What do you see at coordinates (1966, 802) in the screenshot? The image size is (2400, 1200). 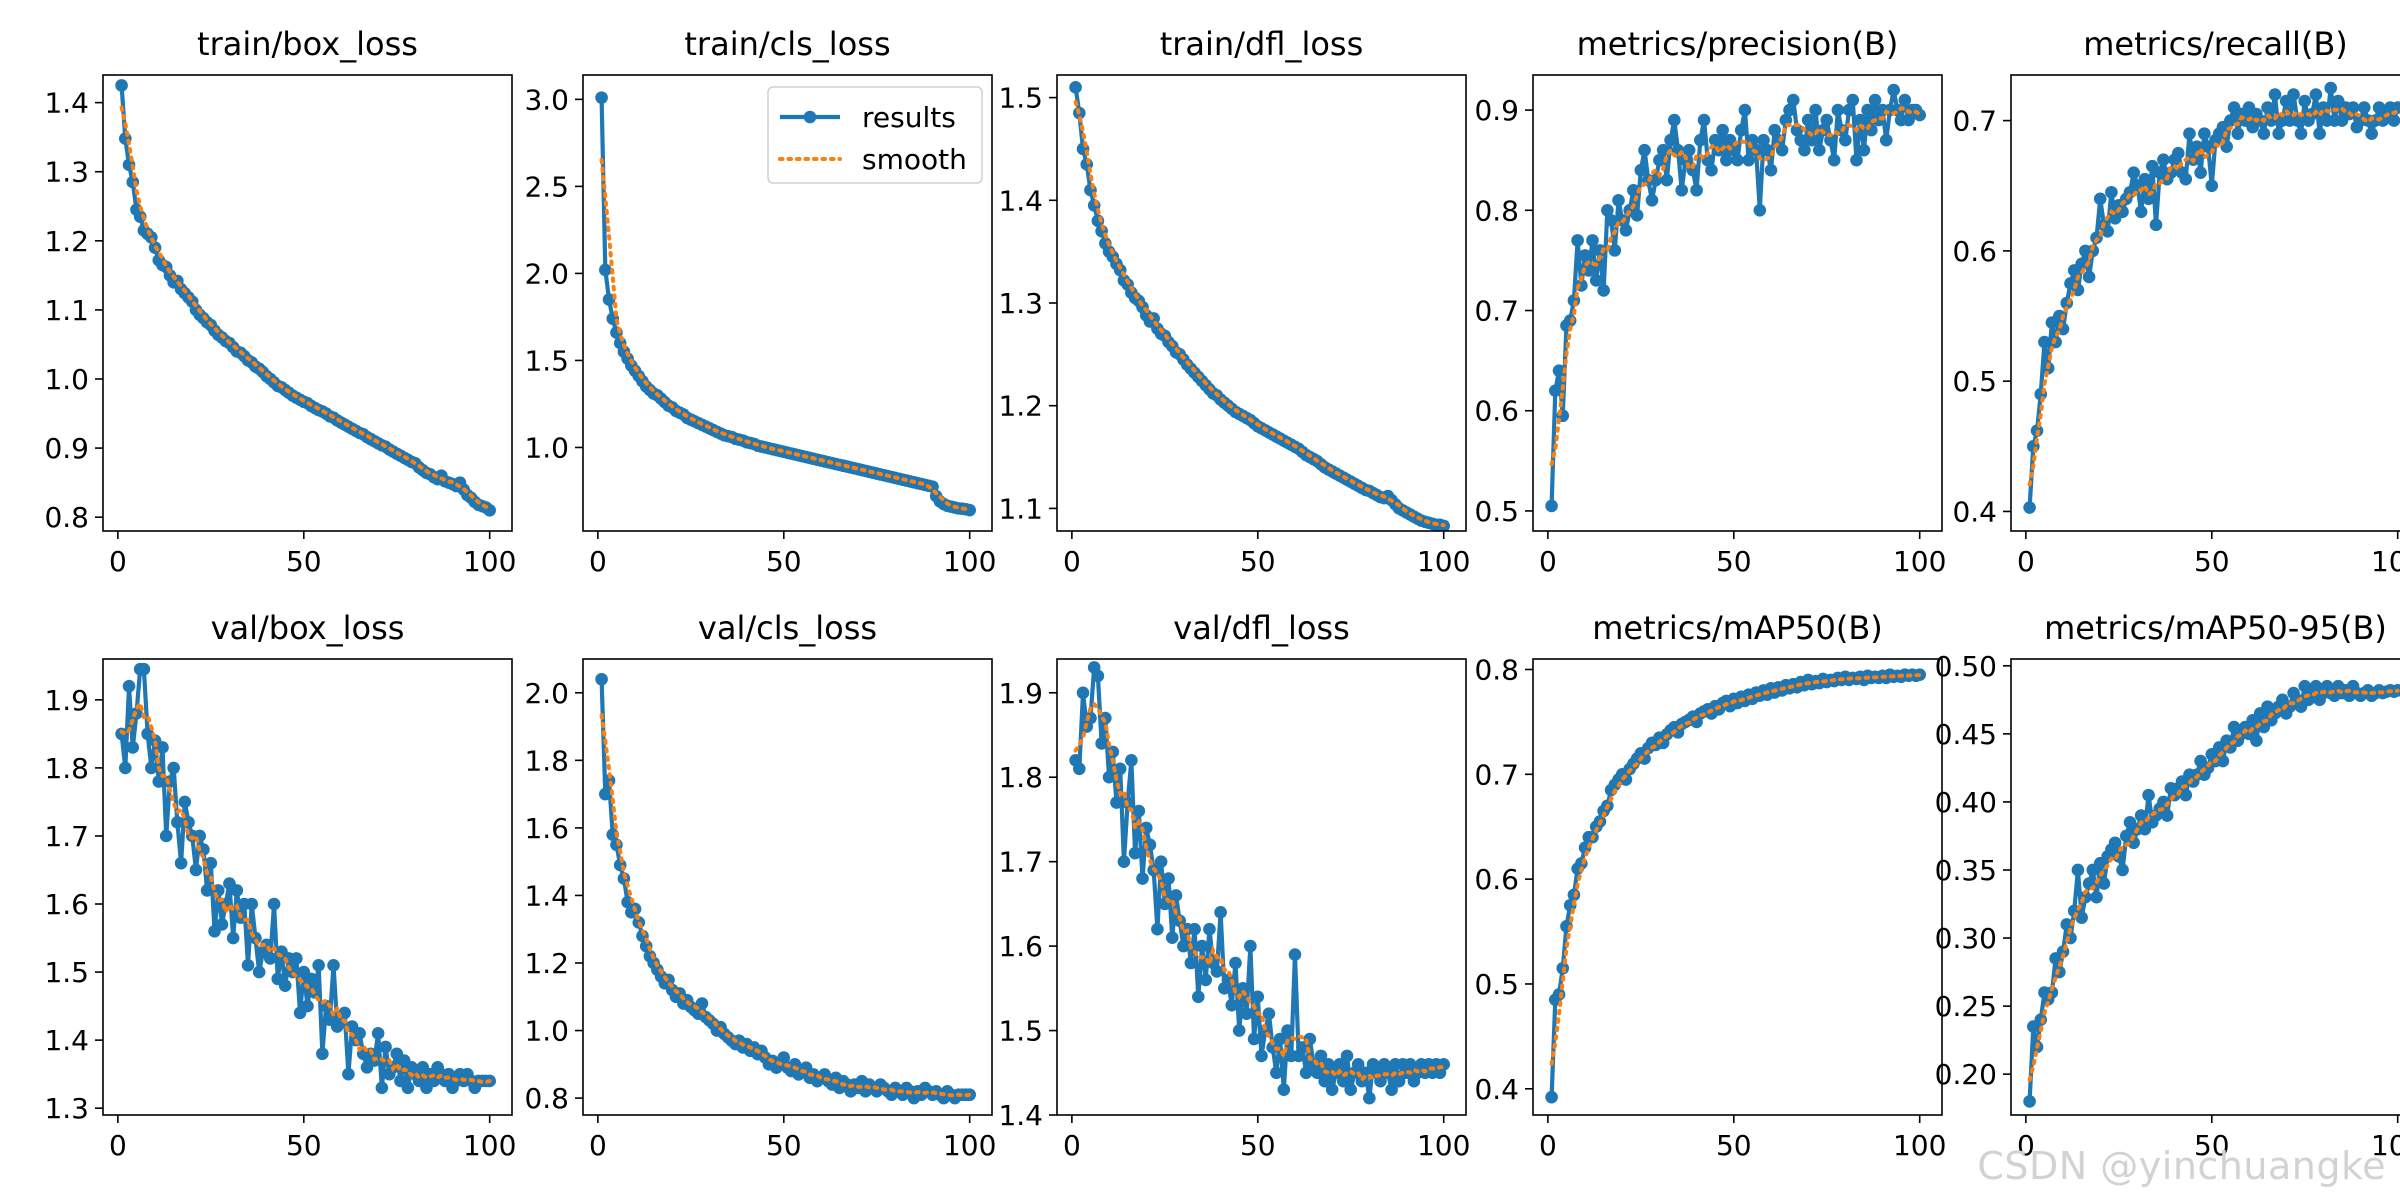 I see `y-tick-label: 0.40` at bounding box center [1966, 802].